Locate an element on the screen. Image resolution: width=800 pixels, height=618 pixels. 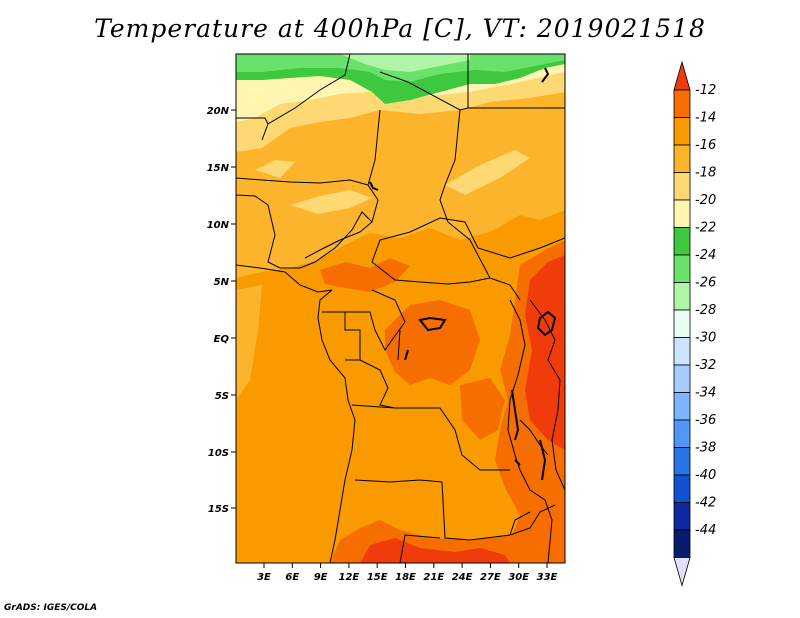
colorbar-label: -12 is located at coordinates (705, 90).